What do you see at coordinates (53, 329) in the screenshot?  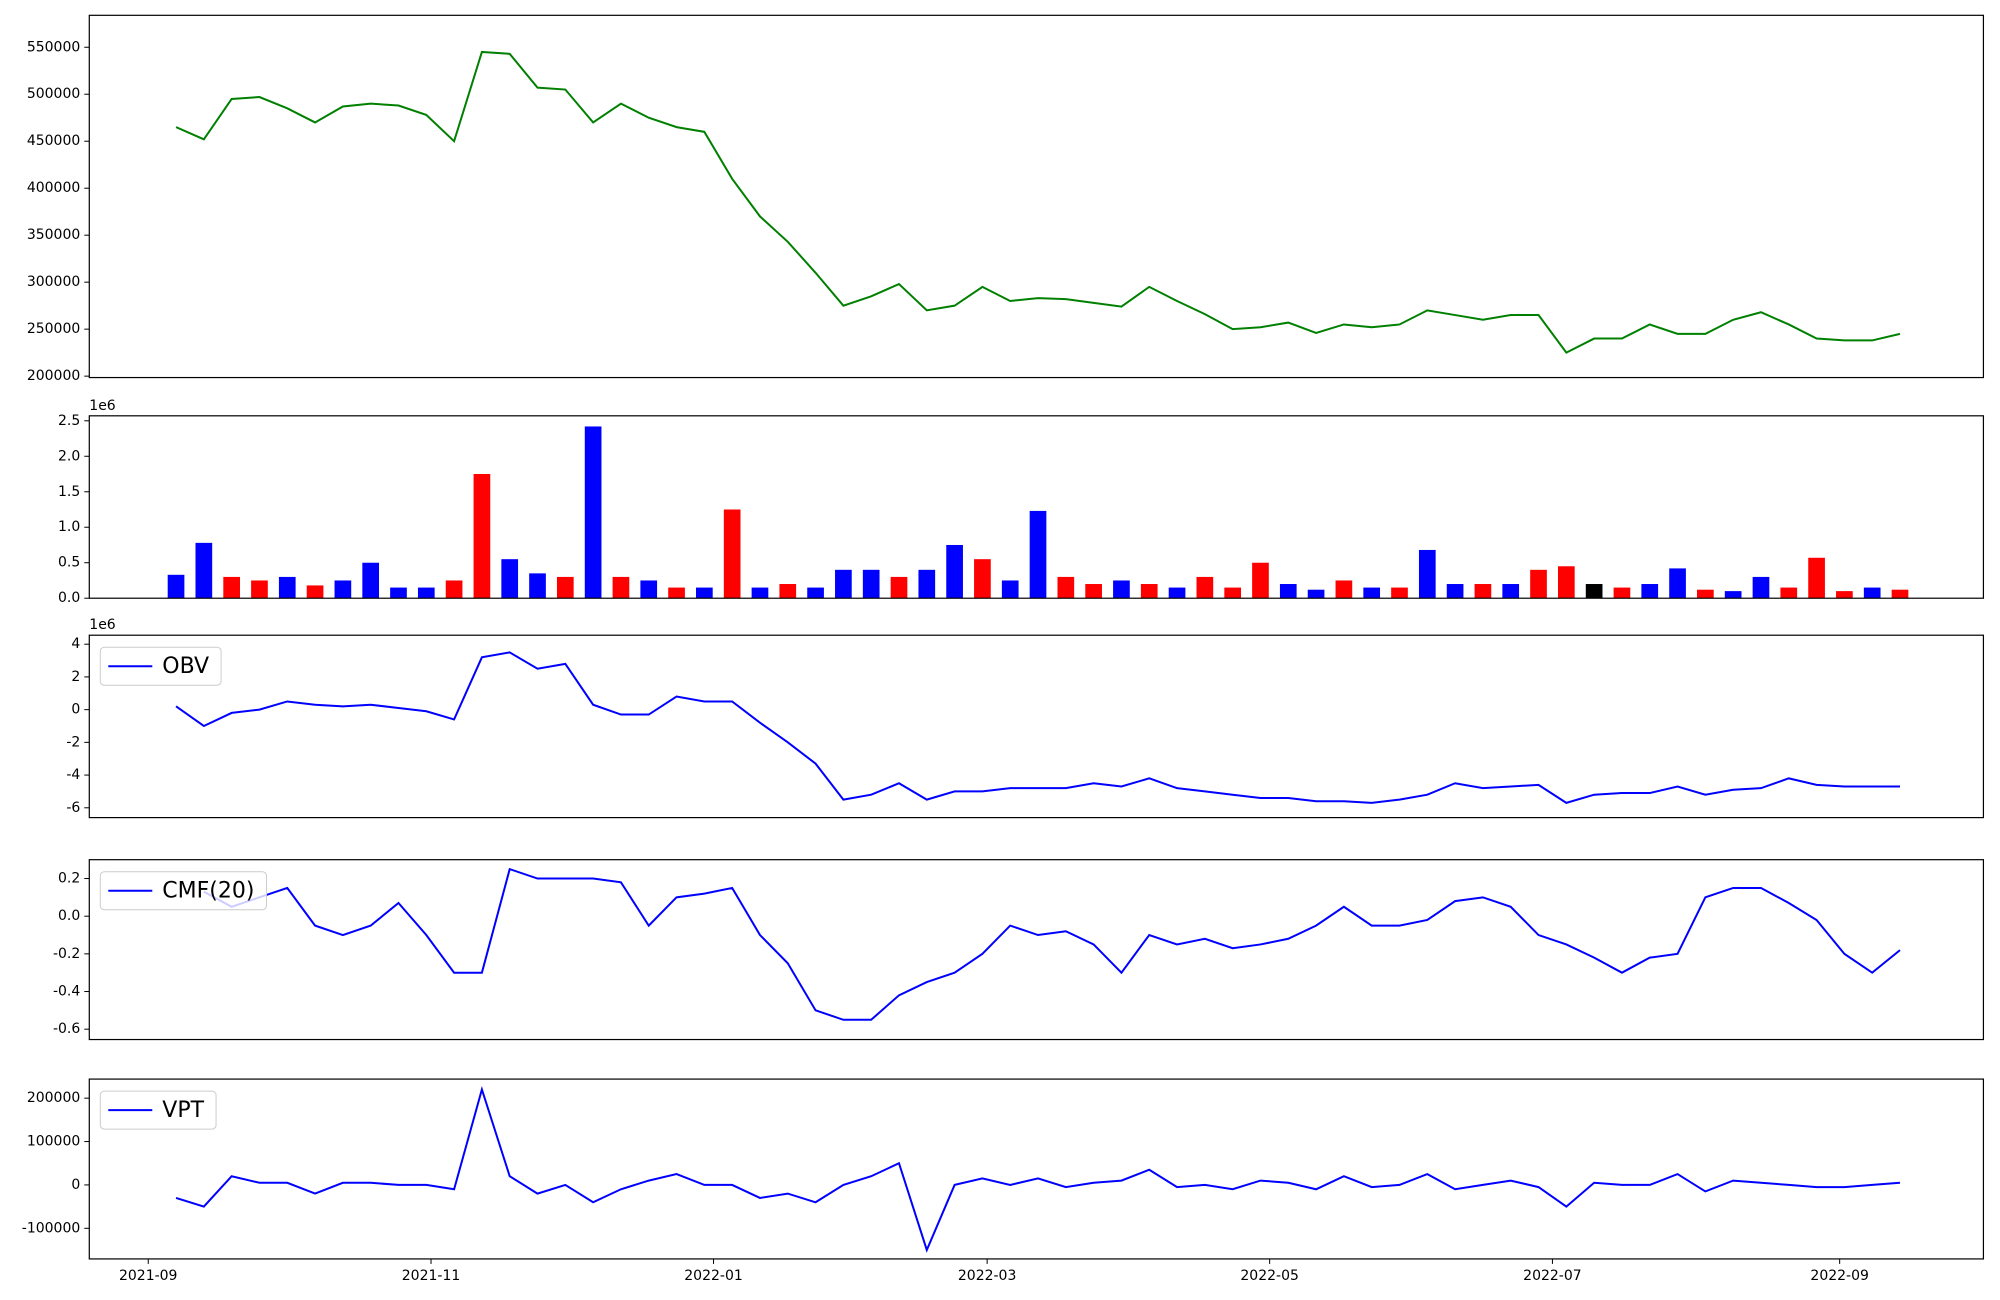 I see `y-tick-label: 250000` at bounding box center [53, 329].